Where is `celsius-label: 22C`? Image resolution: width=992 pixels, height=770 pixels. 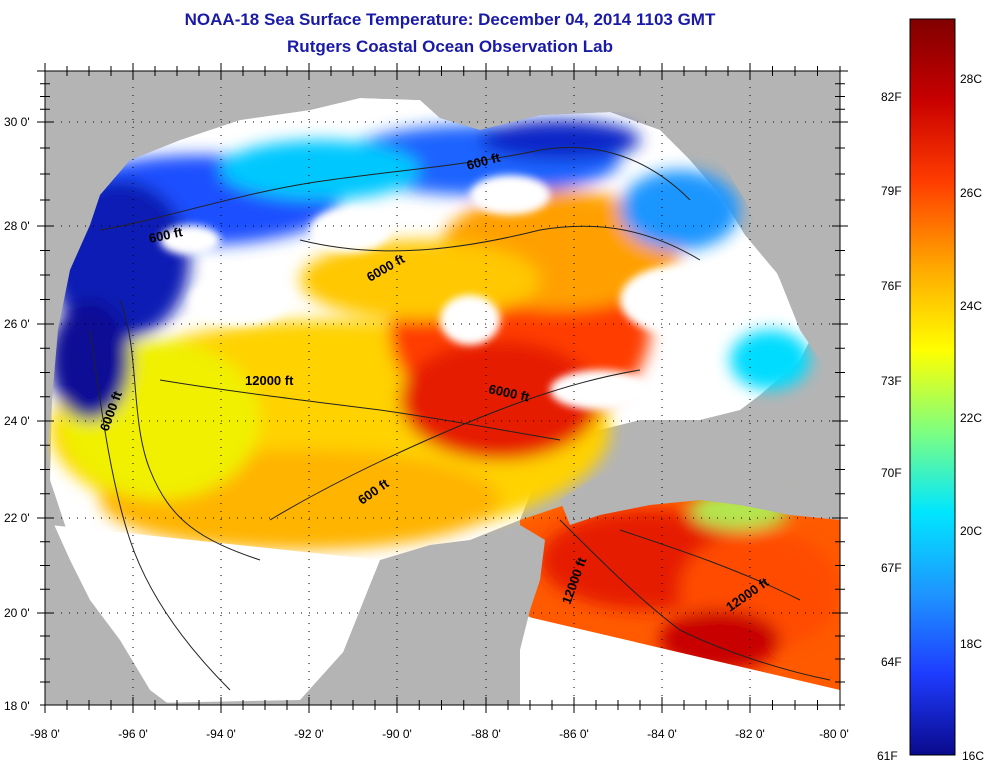 celsius-label: 22C is located at coordinates (971, 418).